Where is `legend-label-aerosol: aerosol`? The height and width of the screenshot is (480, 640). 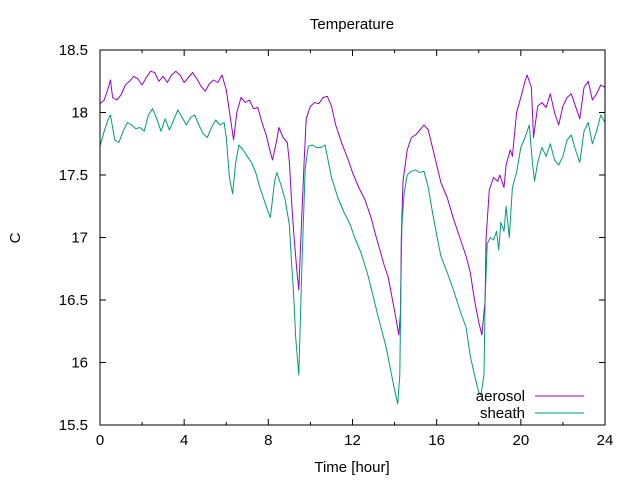
legend-label-aerosol: aerosol is located at coordinates (500, 396).